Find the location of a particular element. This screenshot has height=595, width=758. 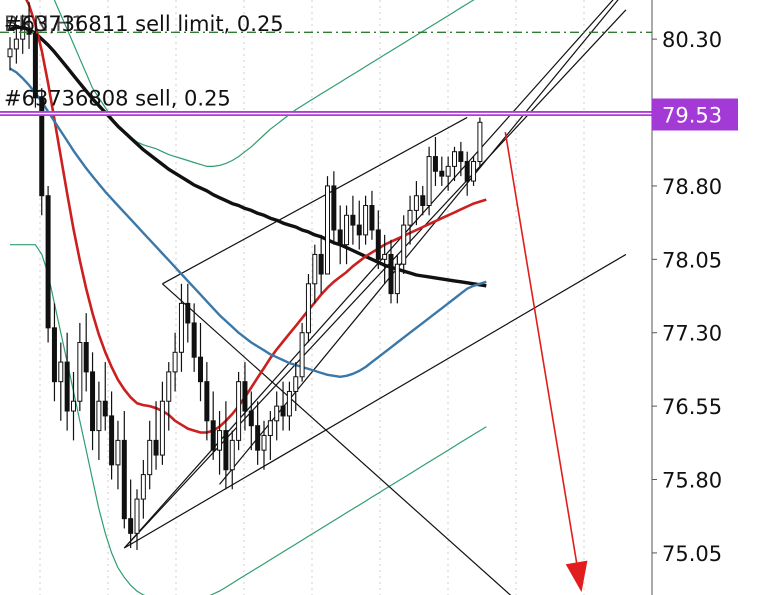

tick-label: 77.30 is located at coordinates (692, 334).